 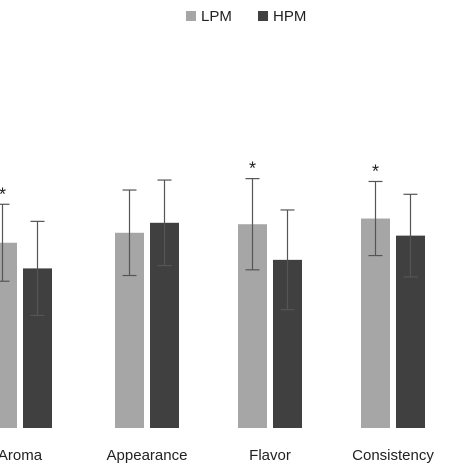 I want to click on error-bar-hpm-flavor, so click(x=287, y=260).